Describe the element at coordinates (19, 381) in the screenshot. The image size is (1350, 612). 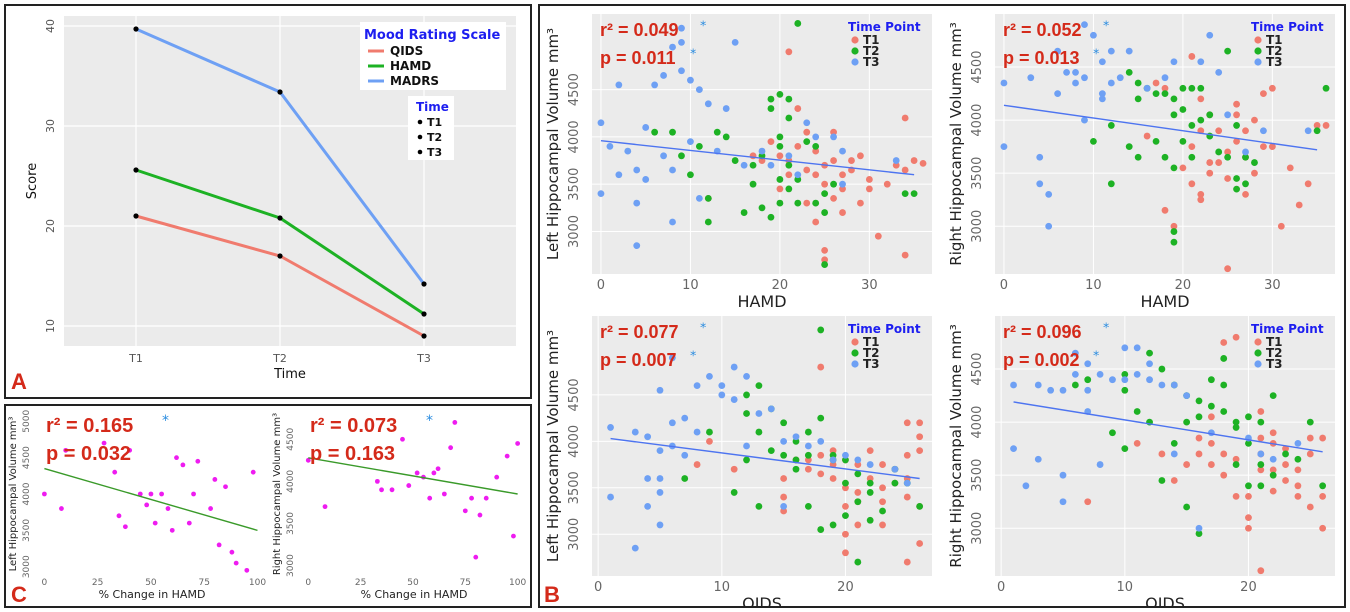
I see `panel-label-a: A` at that location.